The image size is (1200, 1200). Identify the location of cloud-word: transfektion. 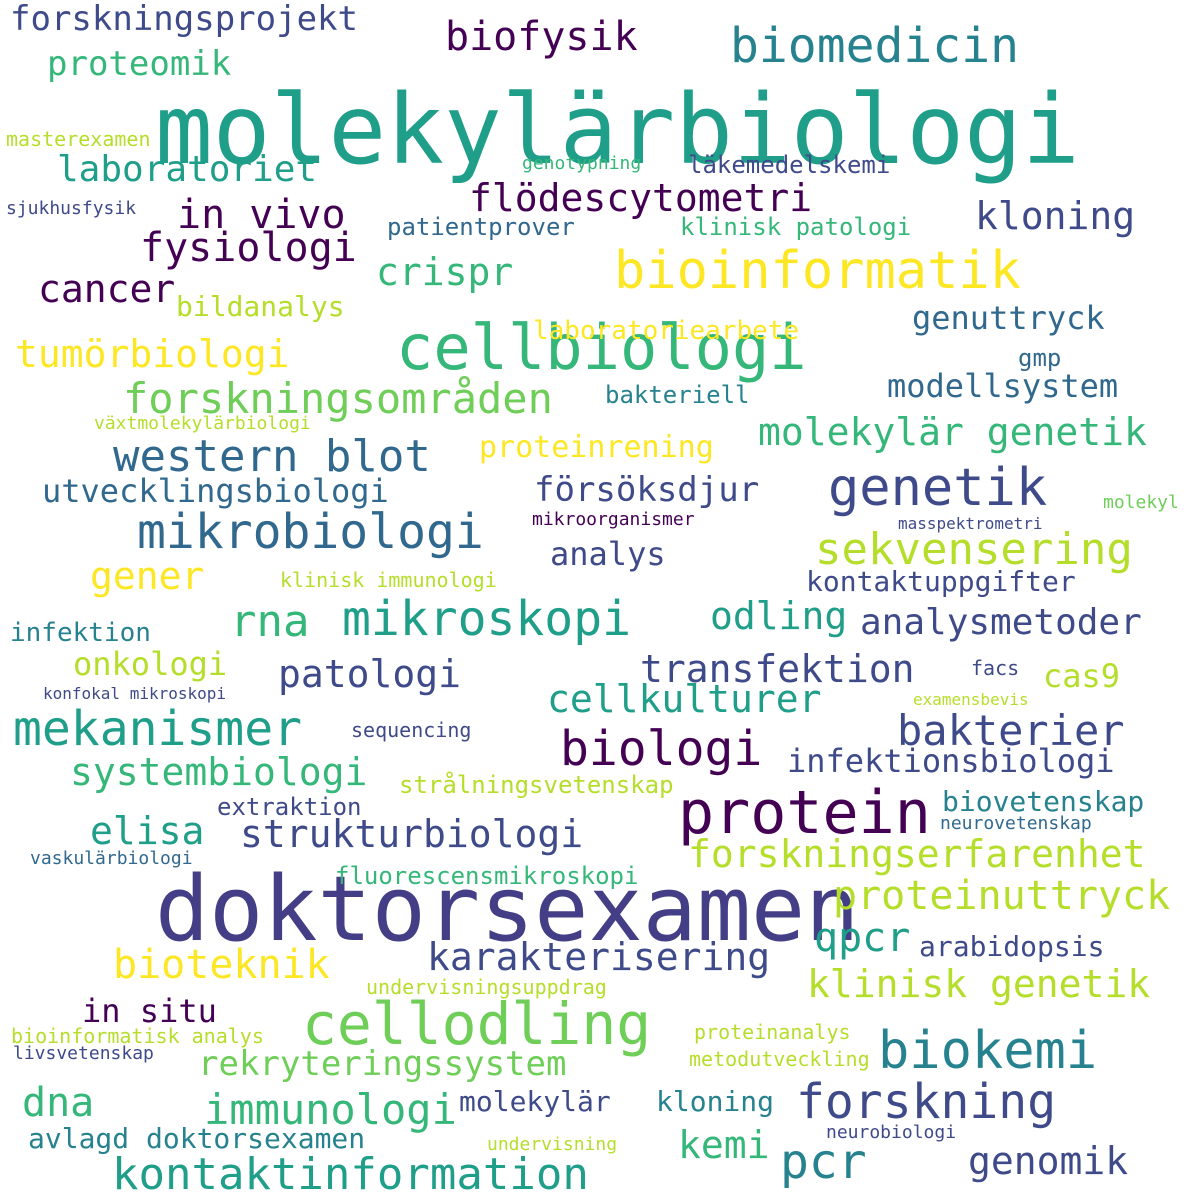
(777, 669).